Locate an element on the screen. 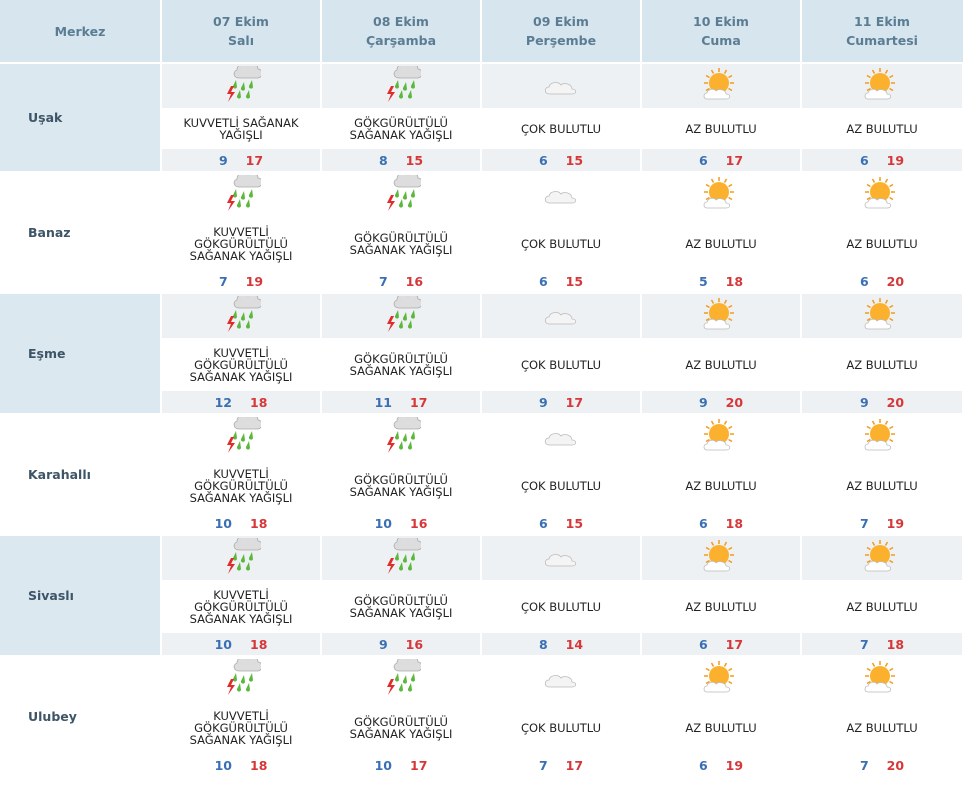 The width and height of the screenshot is (975, 791). header-day: 09 Ekim Perşembe is located at coordinates (562, 31).